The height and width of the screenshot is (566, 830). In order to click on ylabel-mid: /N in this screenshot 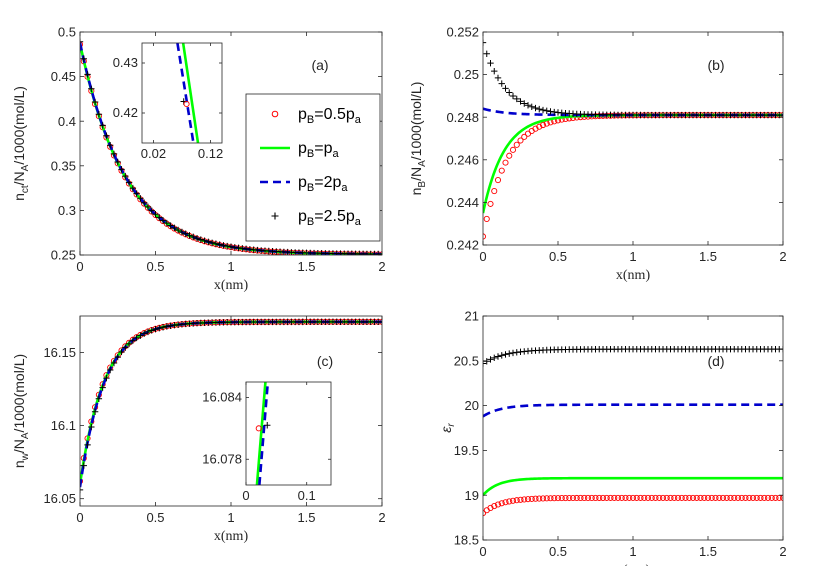, I will do `click(416, 174)`.